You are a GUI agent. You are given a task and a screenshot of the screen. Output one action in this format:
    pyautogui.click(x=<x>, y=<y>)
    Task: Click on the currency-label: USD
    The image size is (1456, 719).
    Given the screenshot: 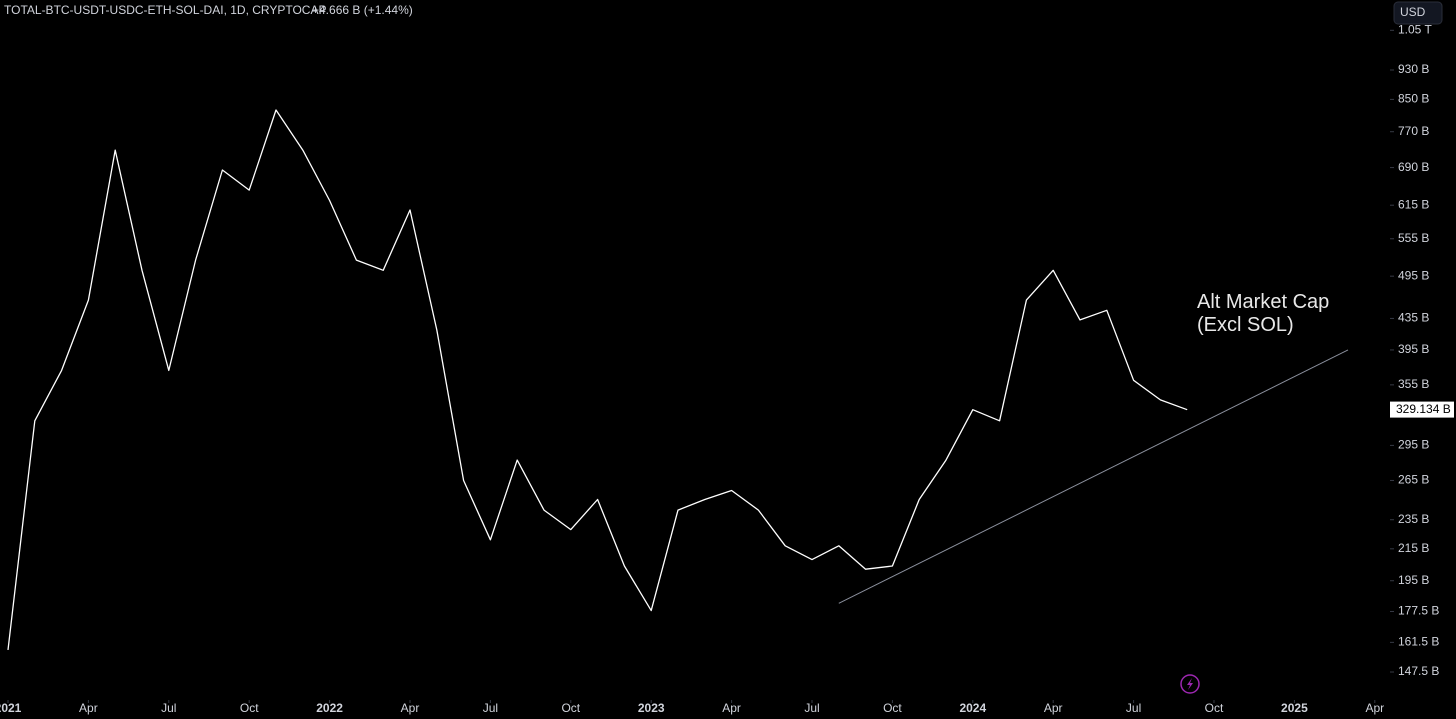 What is the action you would take?
    pyautogui.click(x=1413, y=12)
    